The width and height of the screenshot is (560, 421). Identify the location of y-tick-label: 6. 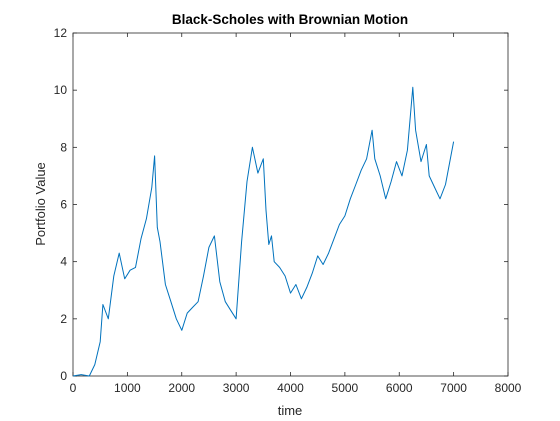
(63, 205).